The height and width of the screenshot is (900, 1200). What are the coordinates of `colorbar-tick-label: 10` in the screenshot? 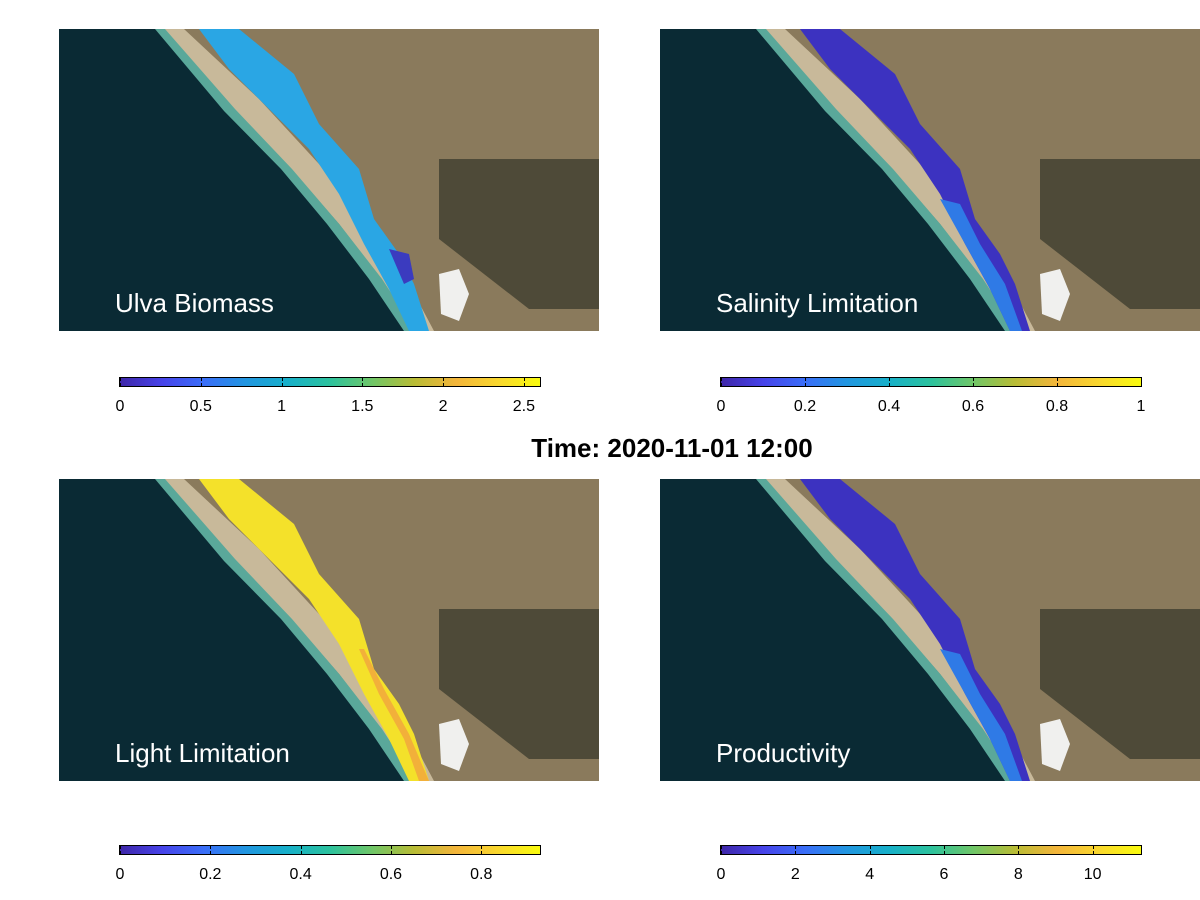 It's located at (1092, 874).